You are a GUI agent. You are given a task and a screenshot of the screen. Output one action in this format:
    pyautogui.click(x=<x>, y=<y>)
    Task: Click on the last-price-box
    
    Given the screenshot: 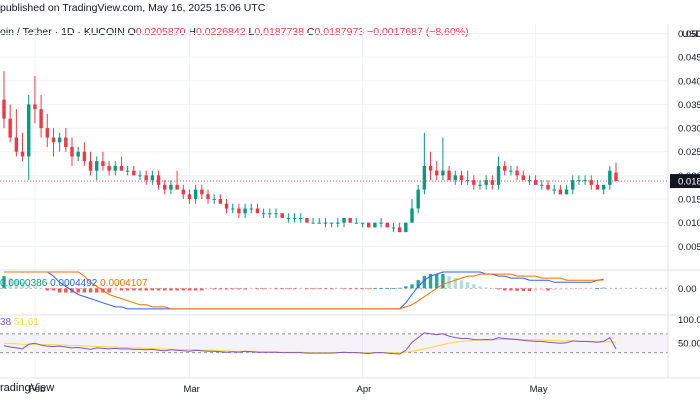 What is the action you would take?
    pyautogui.click(x=685, y=181)
    